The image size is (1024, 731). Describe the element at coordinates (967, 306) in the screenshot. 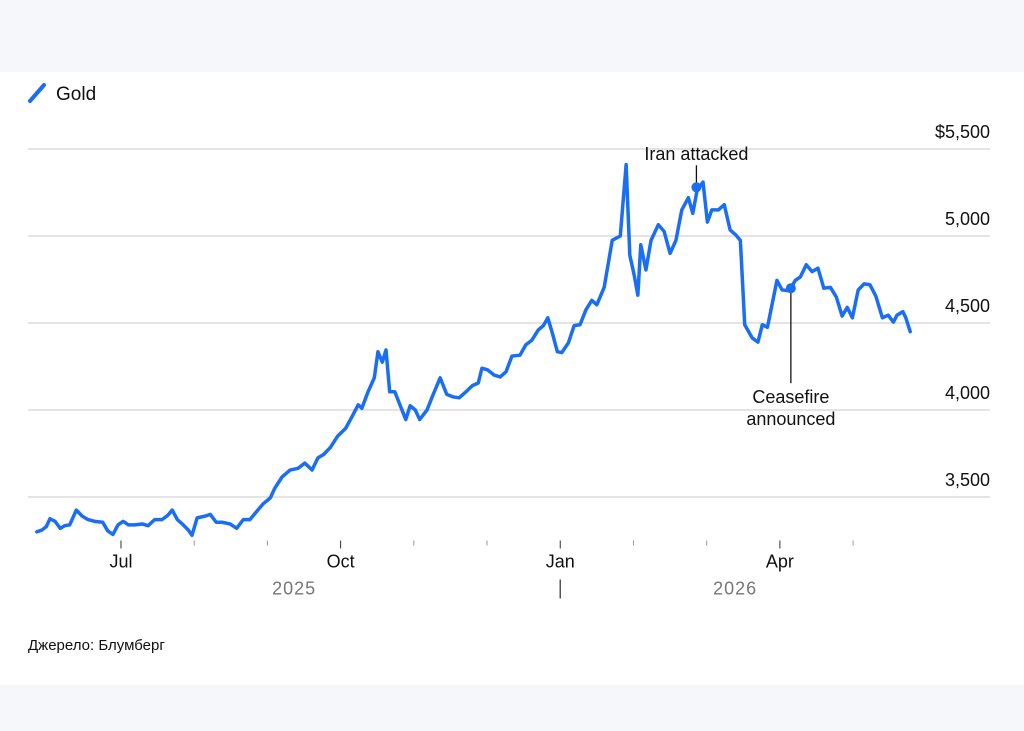

I see `y-tick-label: 4,500` at that location.